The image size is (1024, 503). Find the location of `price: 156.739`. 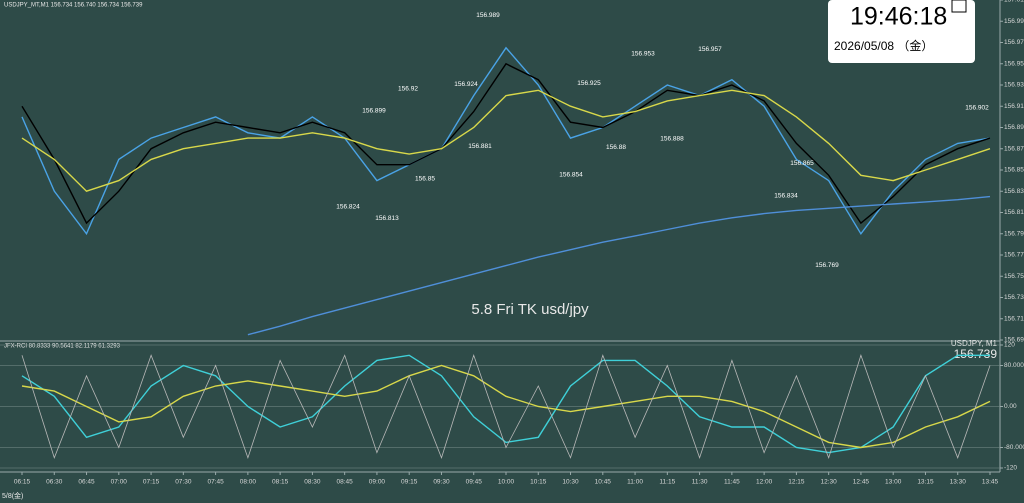

price: 156.739 is located at coordinates (976, 354).